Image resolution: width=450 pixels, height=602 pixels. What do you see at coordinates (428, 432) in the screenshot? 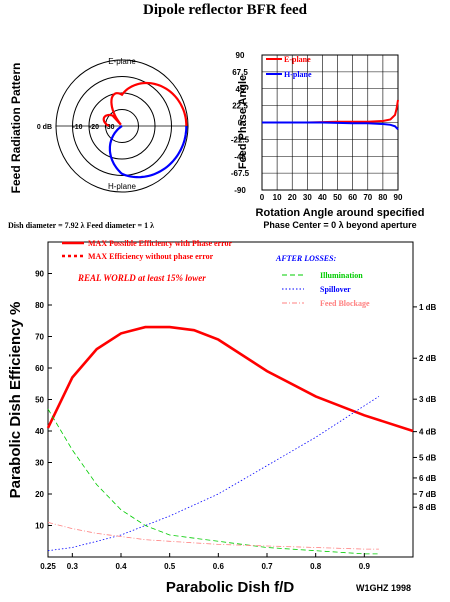
I see `eff-right-tick-label: 4 dB` at bounding box center [428, 432].